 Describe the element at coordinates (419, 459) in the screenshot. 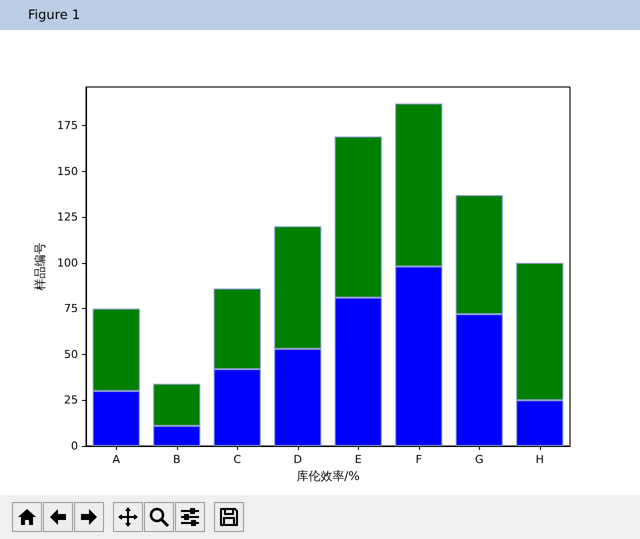

I see `x-tick-label: F` at that location.